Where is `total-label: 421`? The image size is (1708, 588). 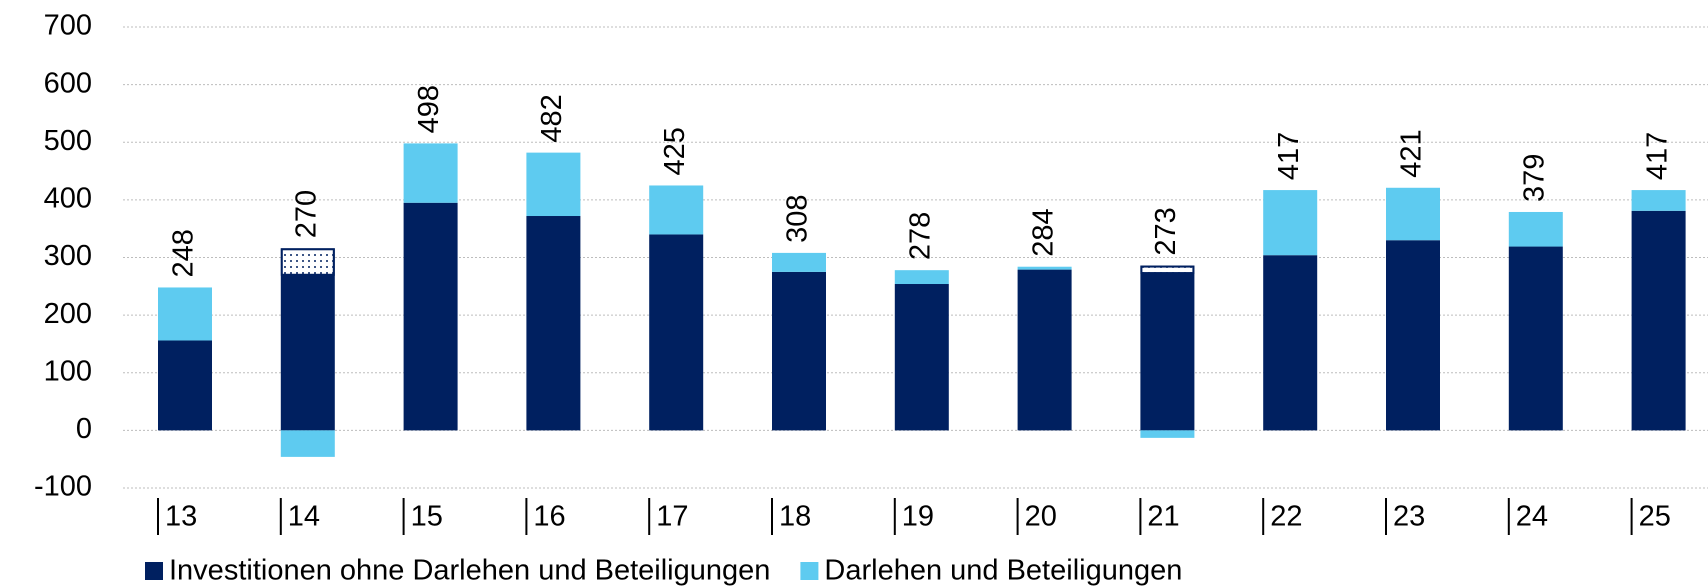
total-label: 421 is located at coordinates (1412, 153).